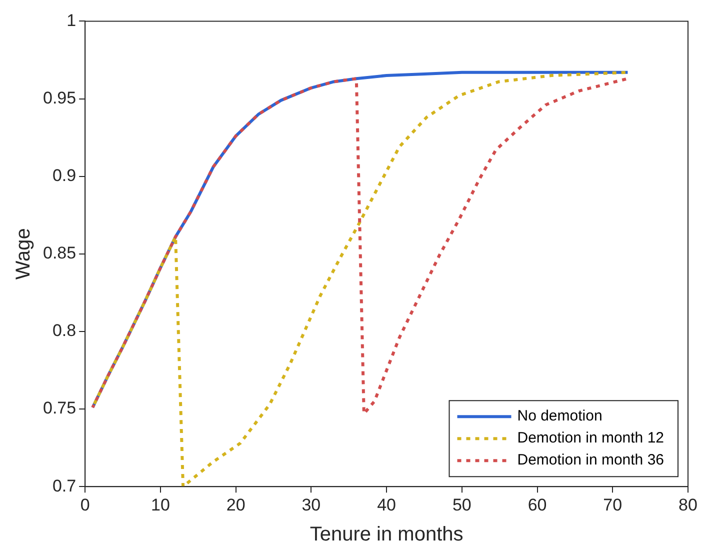 The image size is (712, 559). Describe the element at coordinates (537, 504) in the screenshot. I see `x-tick-label: 60` at that location.